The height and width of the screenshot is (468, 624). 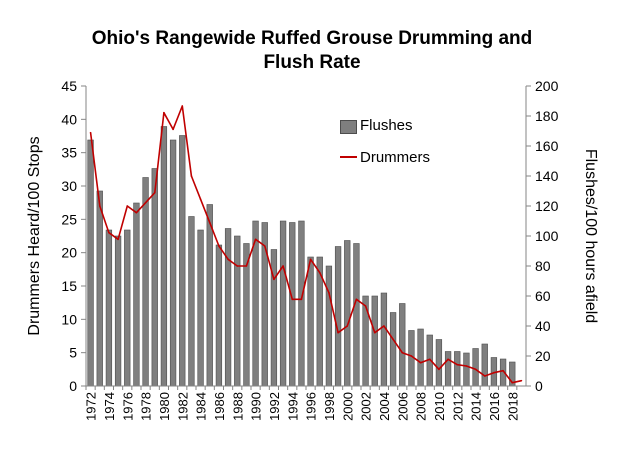 What do you see at coordinates (69, 186) in the screenshot?
I see `y-tick-label-30: 30` at bounding box center [69, 186].